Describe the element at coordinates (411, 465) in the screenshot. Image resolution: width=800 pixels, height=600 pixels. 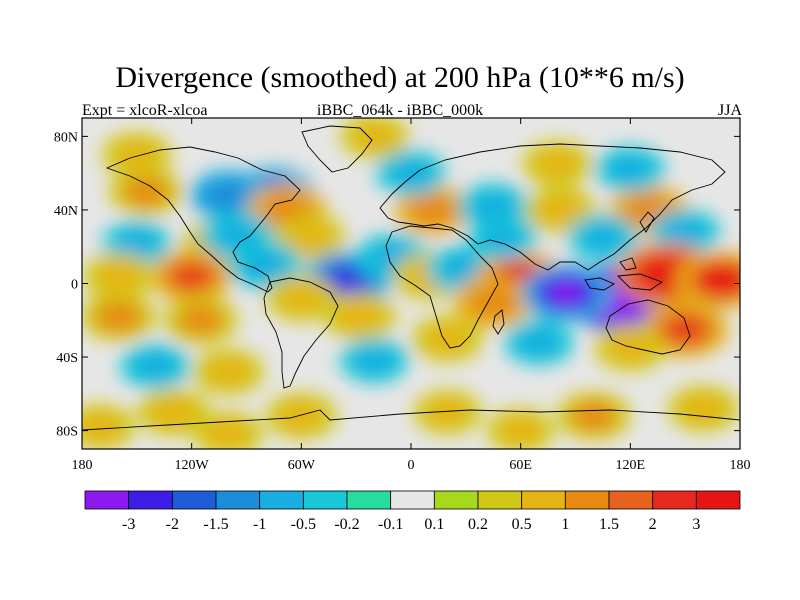
I see `x-tick-label: 0` at that location.